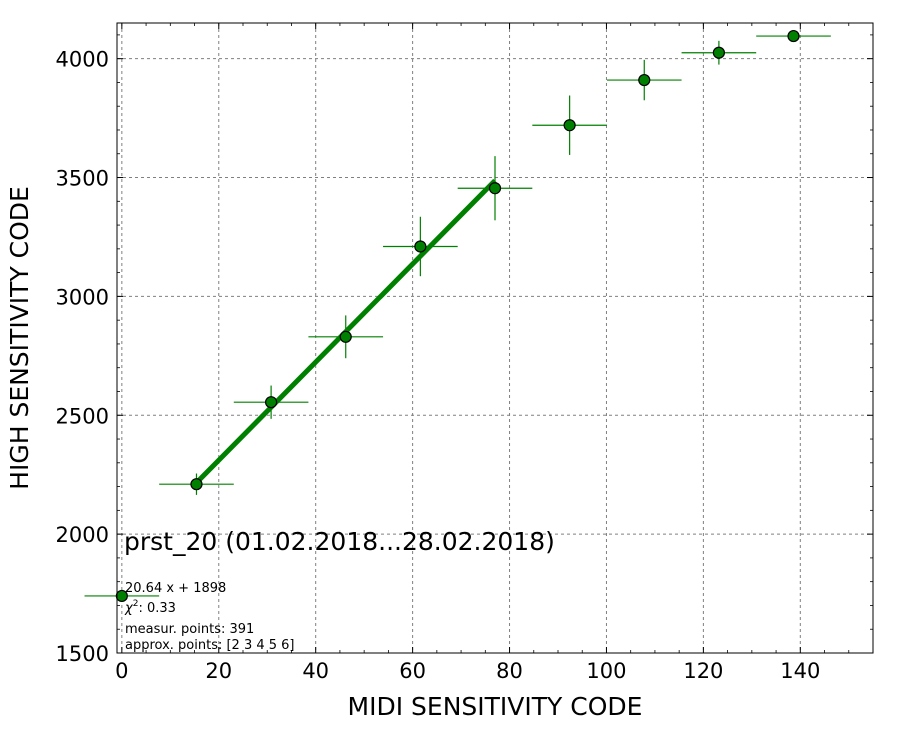 The image size is (900, 750). I want to click on chi2-value: : 0.33, so click(156, 608).